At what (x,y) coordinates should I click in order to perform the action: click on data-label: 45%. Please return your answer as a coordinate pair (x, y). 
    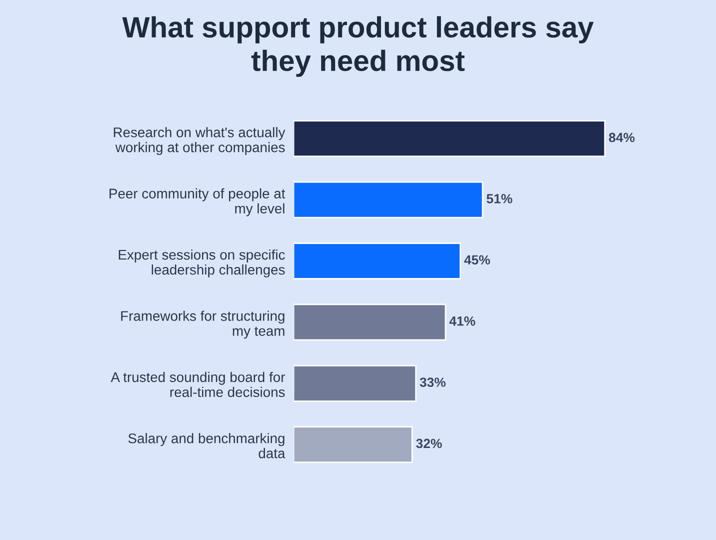
    Looking at the image, I should click on (477, 260).